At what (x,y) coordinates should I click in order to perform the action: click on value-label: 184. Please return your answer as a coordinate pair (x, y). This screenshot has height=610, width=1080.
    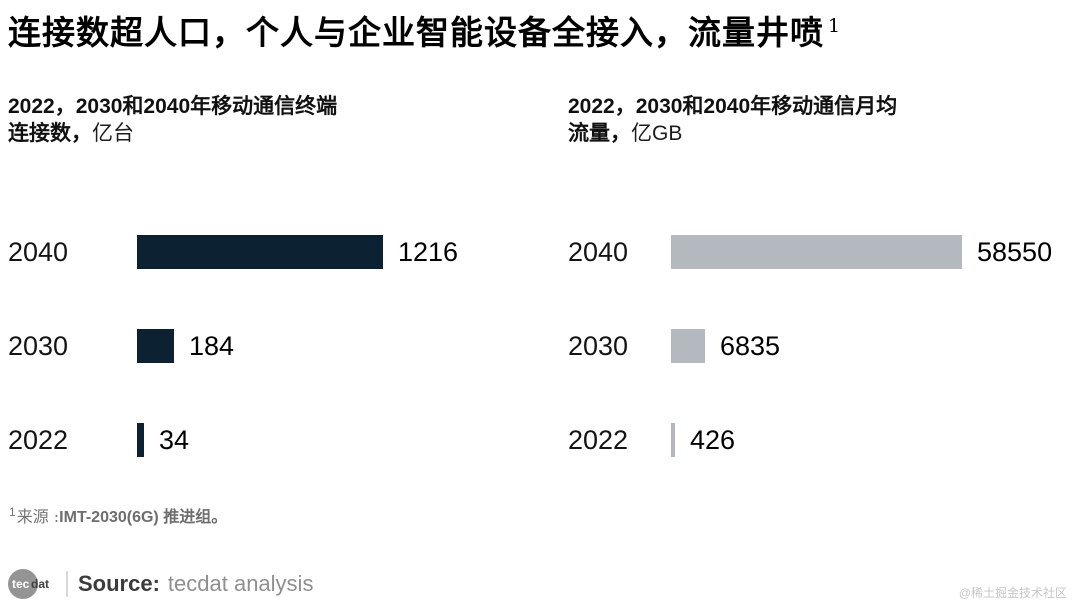
    Looking at the image, I should click on (212, 345).